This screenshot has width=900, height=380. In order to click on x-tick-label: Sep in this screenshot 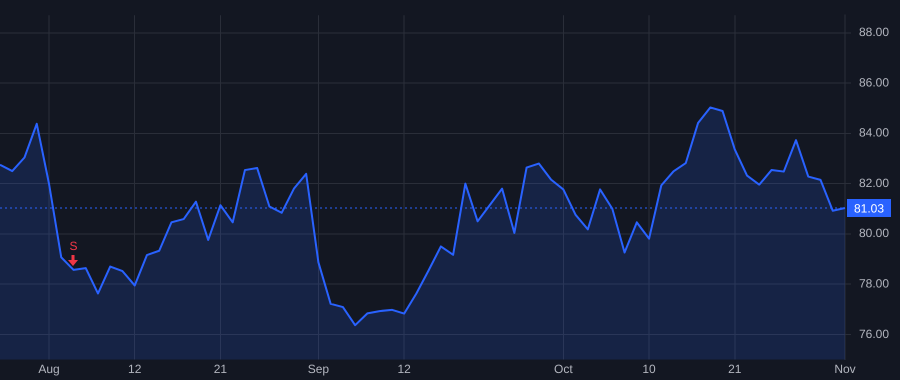, I will do `click(319, 369)`.